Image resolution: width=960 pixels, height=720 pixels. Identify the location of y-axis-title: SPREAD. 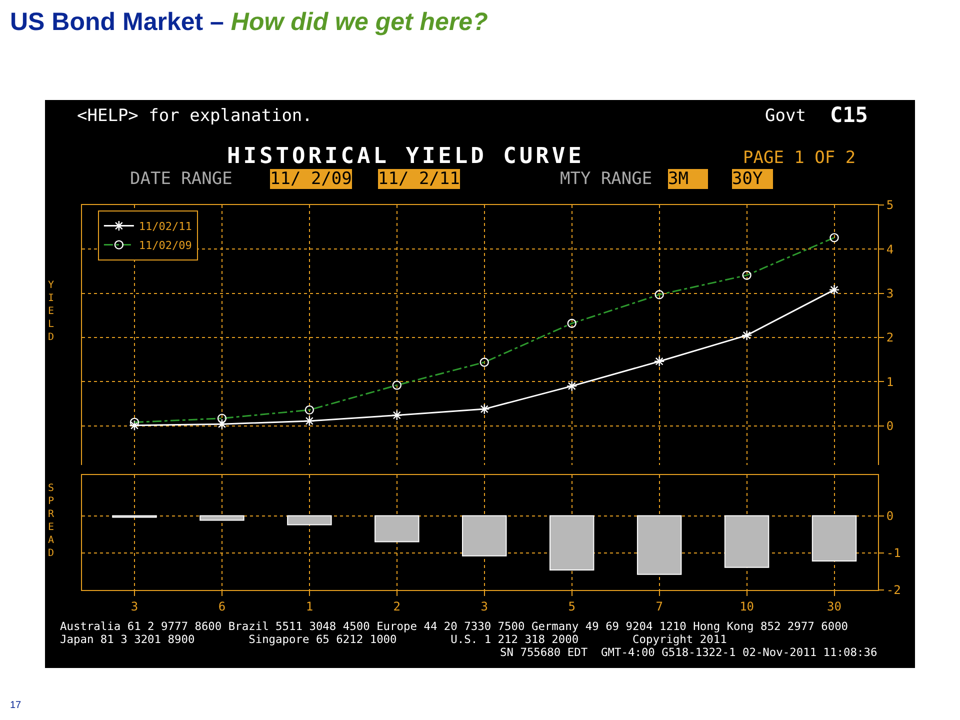
(51, 521).